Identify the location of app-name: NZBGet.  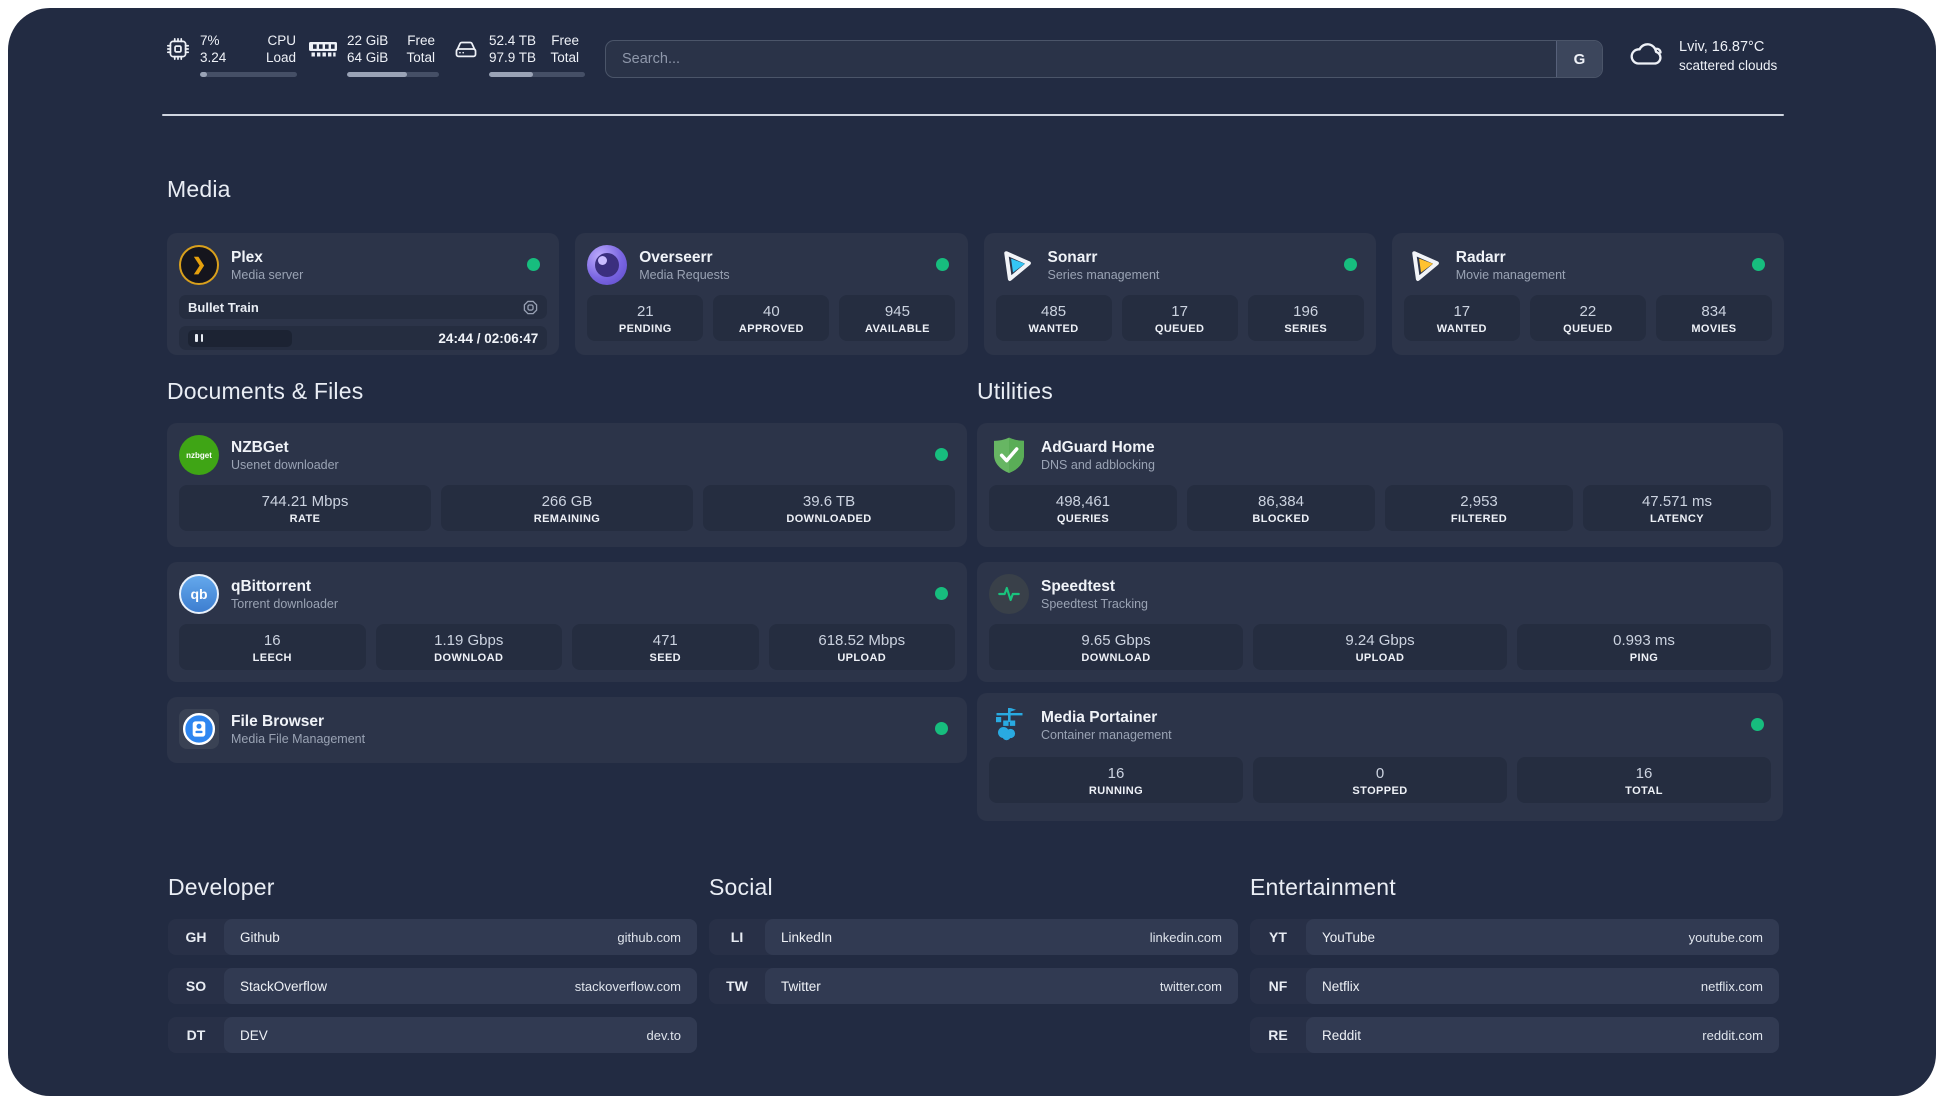
(260, 447).